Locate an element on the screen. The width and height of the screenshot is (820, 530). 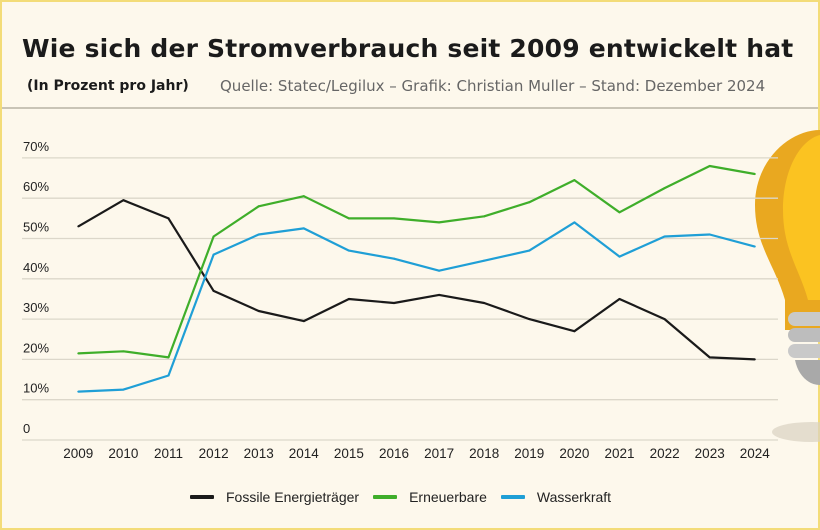
x-tick-label: 2022 is located at coordinates (665, 453).